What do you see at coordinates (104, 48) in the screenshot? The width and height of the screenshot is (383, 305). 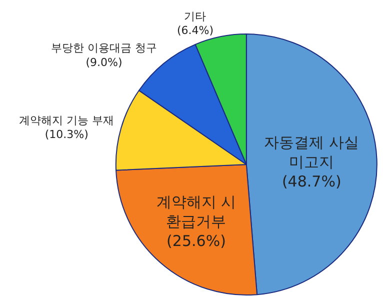 I see `slice-label: 부당한 이용대금 청구` at bounding box center [104, 48].